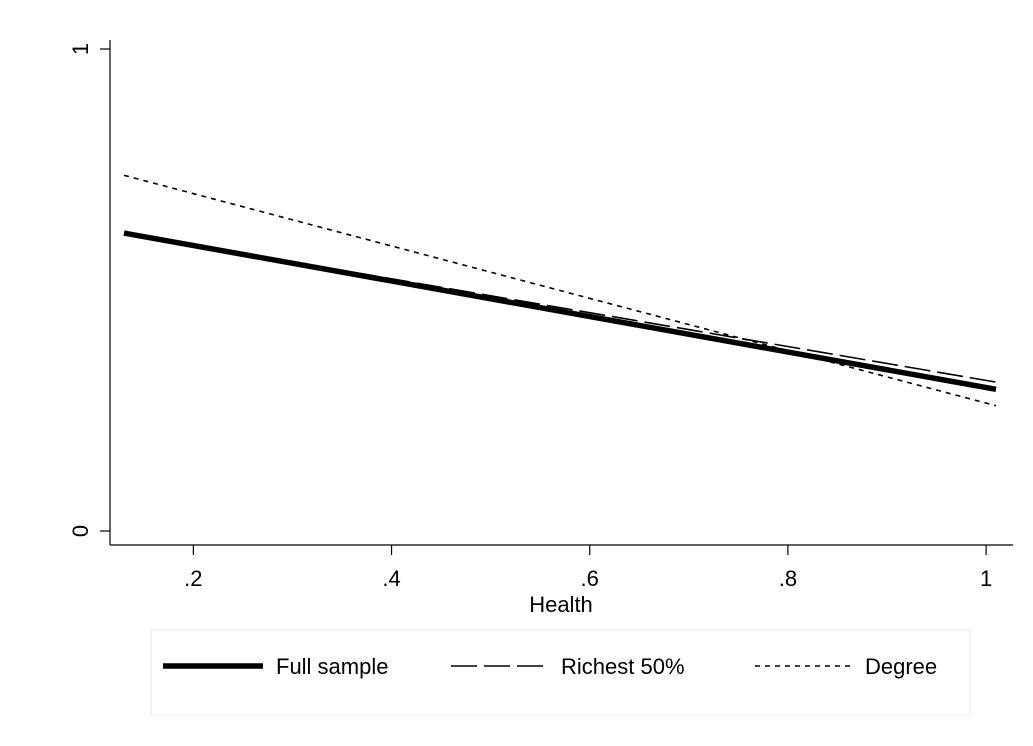 Image resolution: width=1033 pixels, height=746 pixels. Describe the element at coordinates (550, 666) in the screenshot. I see `legend-items: Full sample Richest 50% Degree` at that location.